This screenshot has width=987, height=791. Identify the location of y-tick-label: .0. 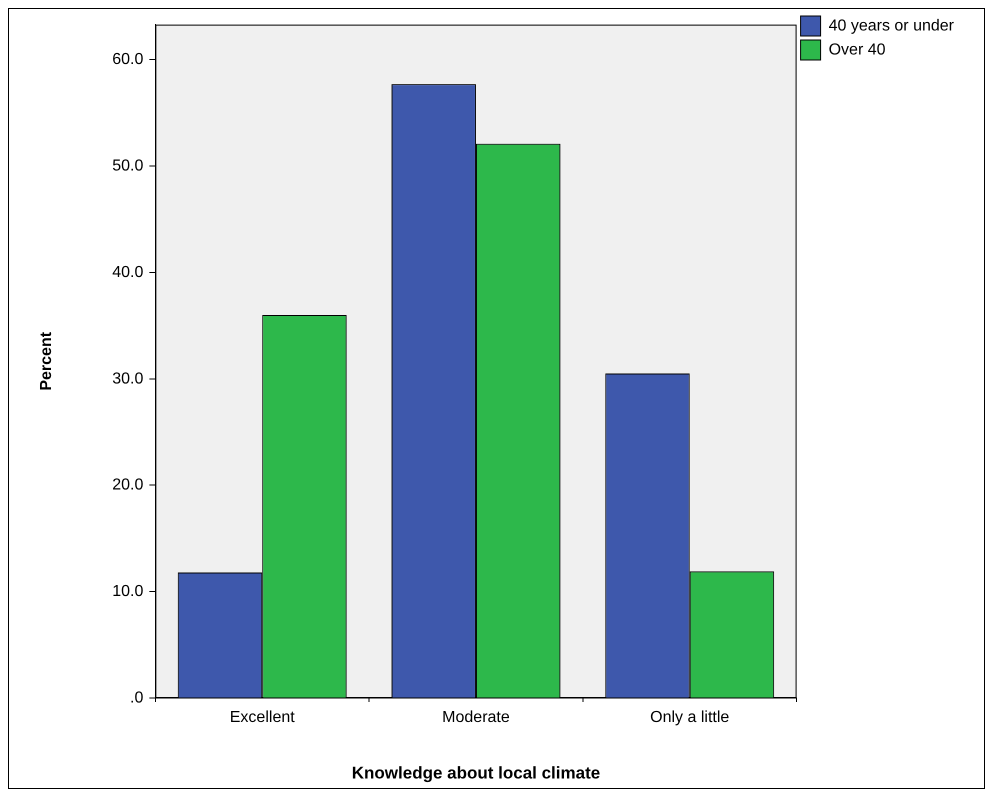
(137, 697).